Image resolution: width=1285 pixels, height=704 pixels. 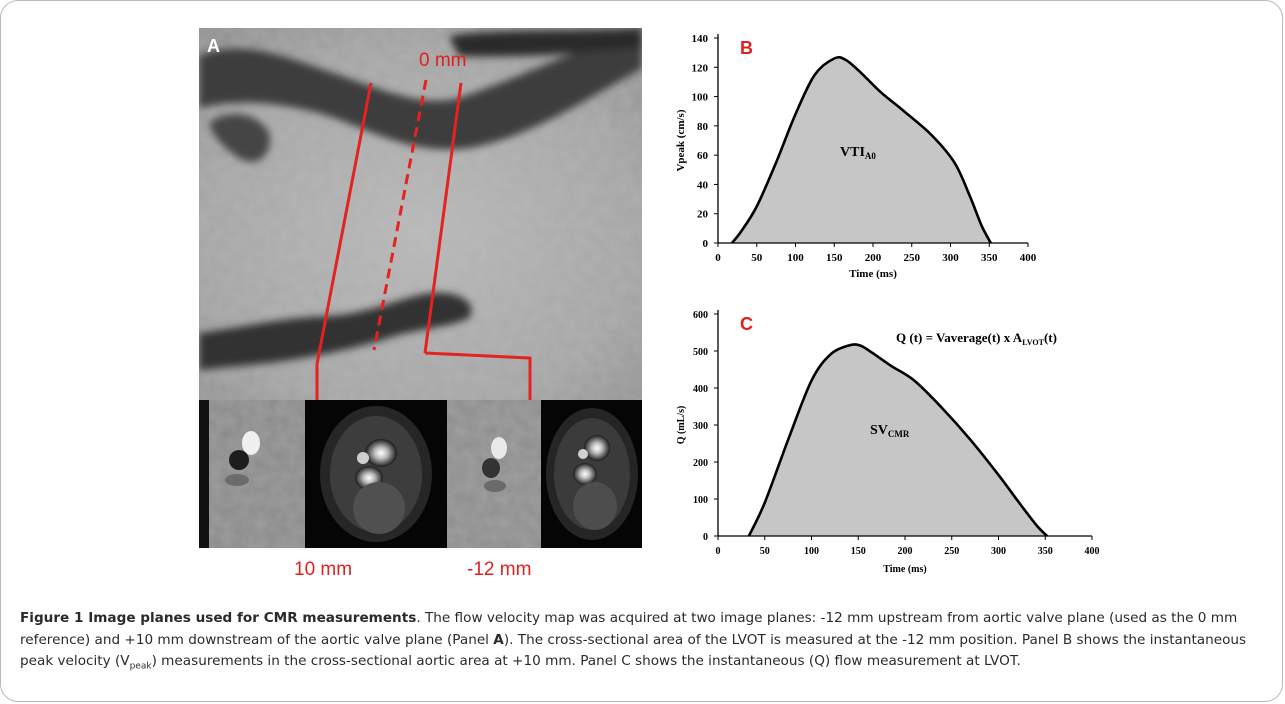 I want to click on plane-label-0mm: 0 mm, so click(x=443, y=60).